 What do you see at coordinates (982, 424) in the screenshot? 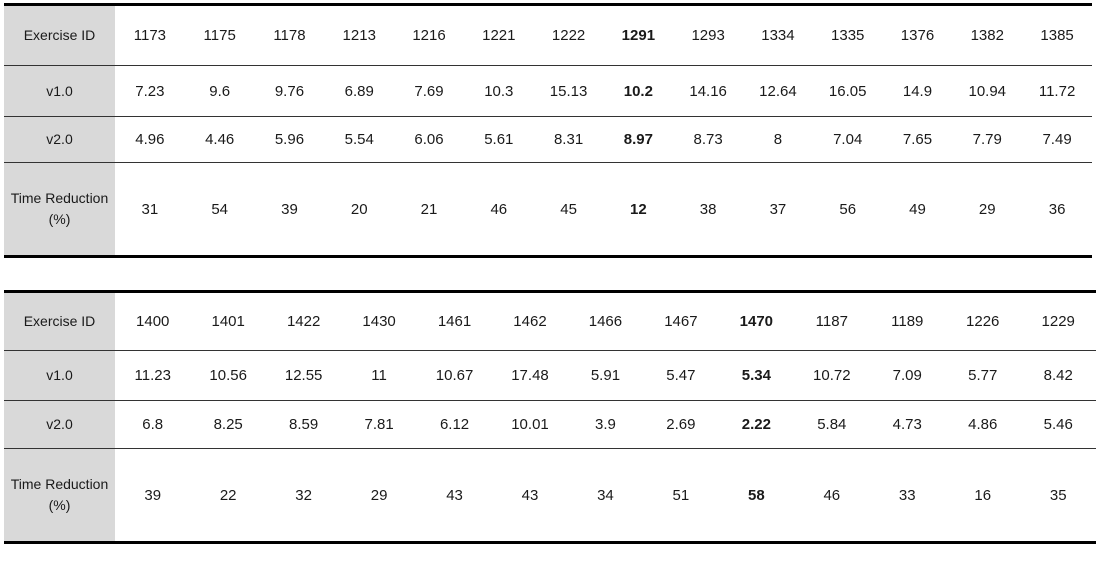
I see `v2-cell: 4.86` at bounding box center [982, 424].